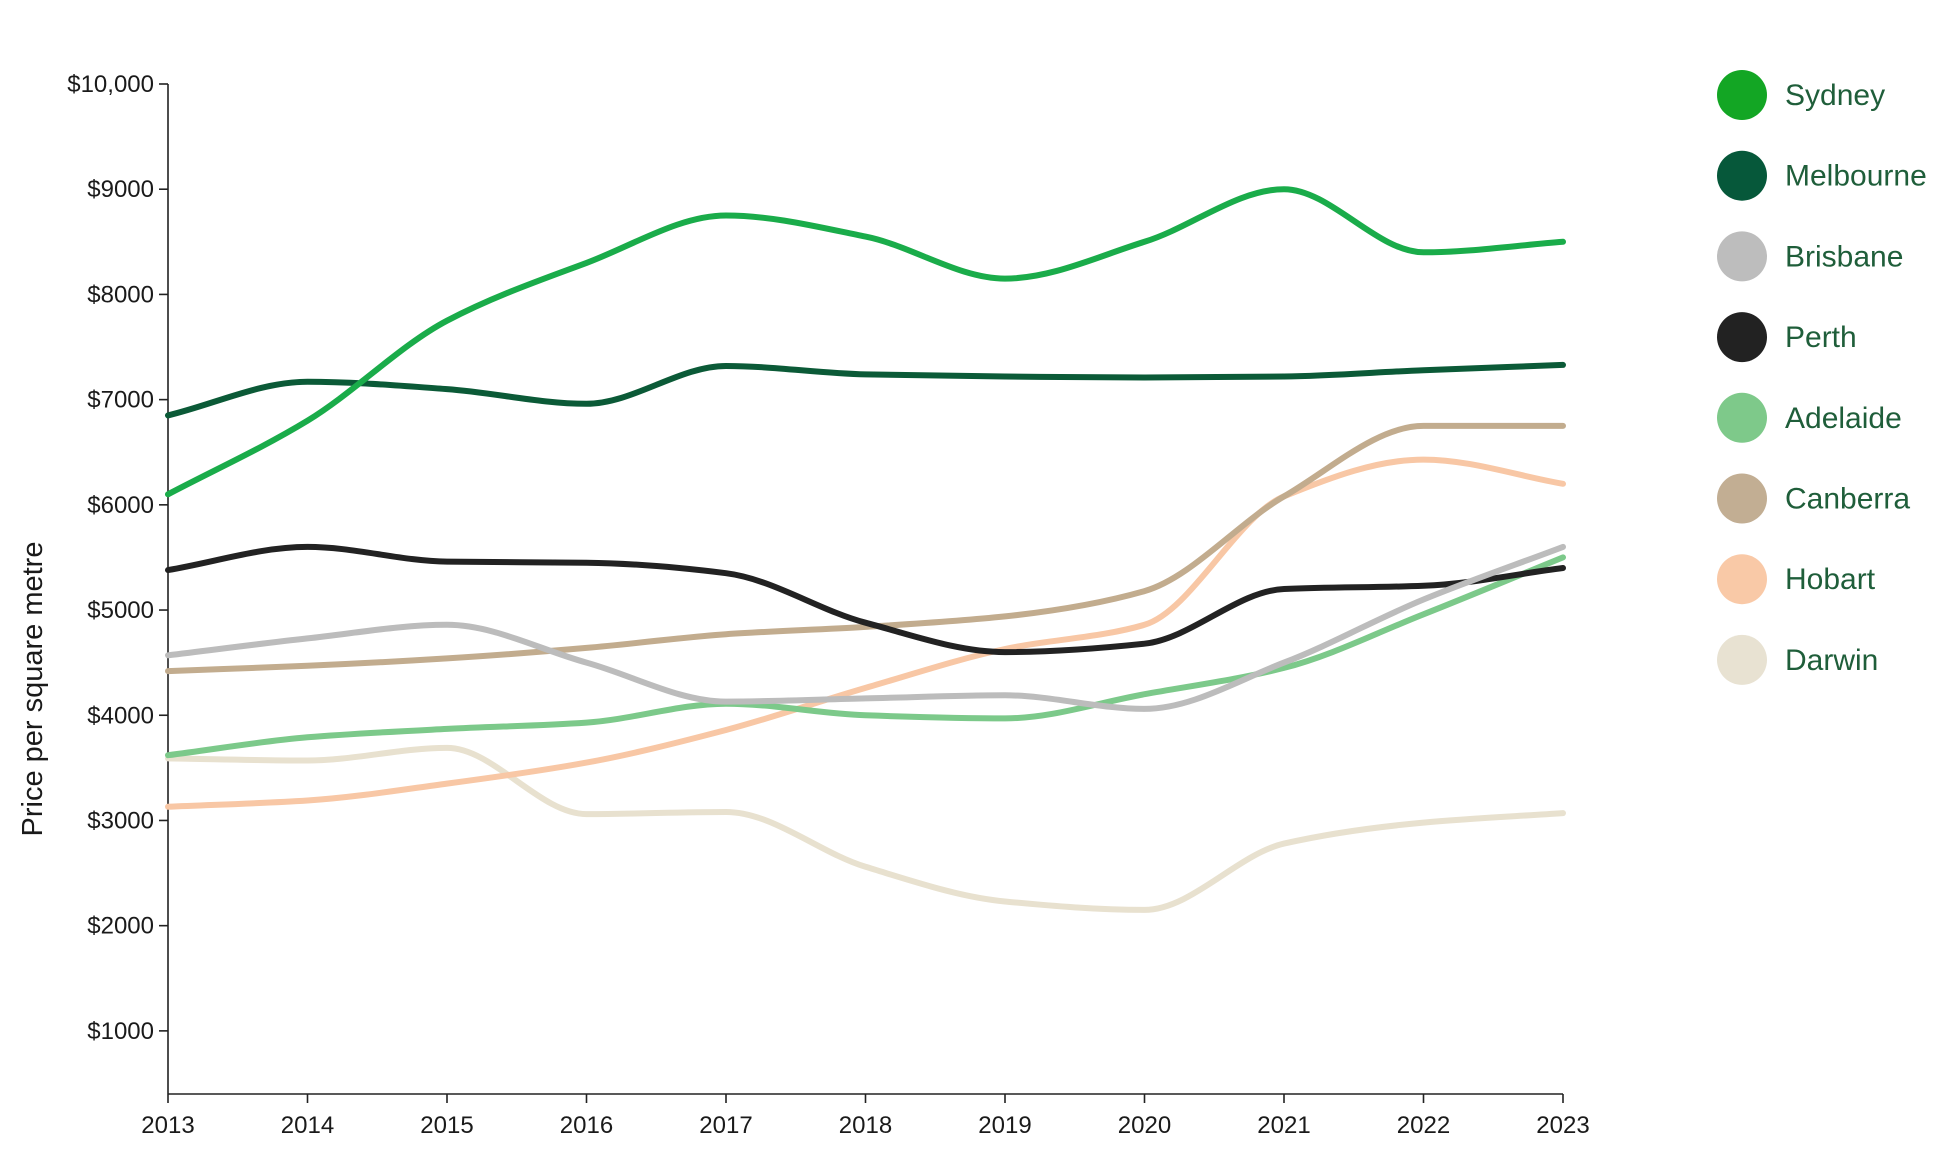 The width and height of the screenshot is (1943, 1151). I want to click on x-tick-label: 2015, so click(446, 1125).